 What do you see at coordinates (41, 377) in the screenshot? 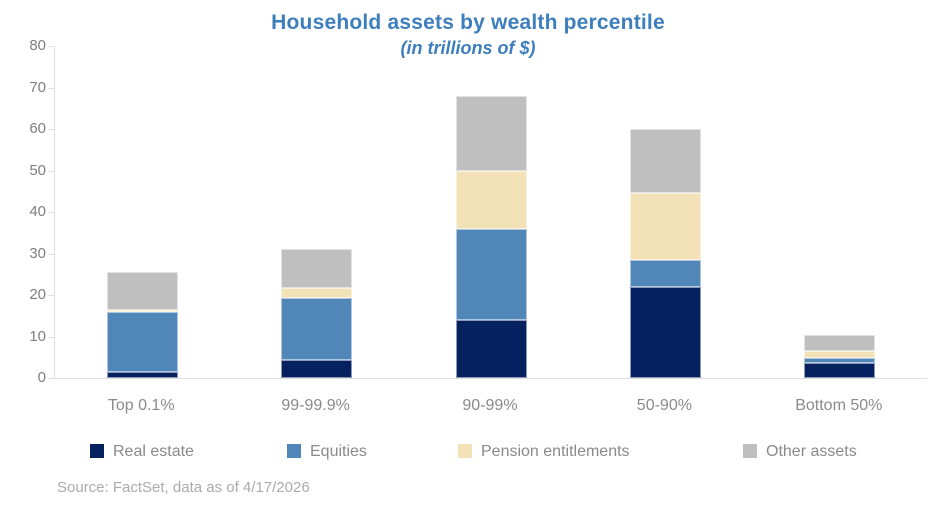
I see `y-tick-label: 0` at bounding box center [41, 377].